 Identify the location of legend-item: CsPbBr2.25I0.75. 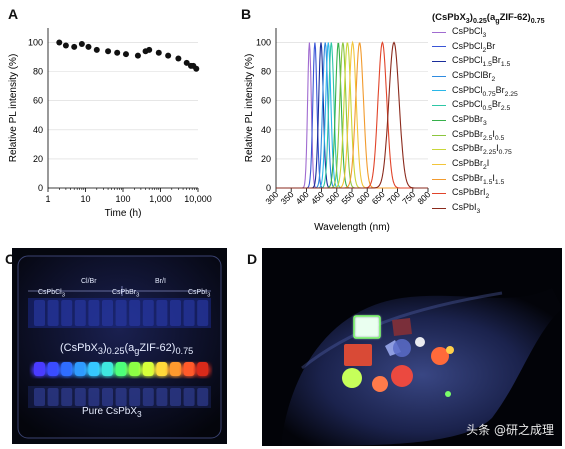
(498, 149).